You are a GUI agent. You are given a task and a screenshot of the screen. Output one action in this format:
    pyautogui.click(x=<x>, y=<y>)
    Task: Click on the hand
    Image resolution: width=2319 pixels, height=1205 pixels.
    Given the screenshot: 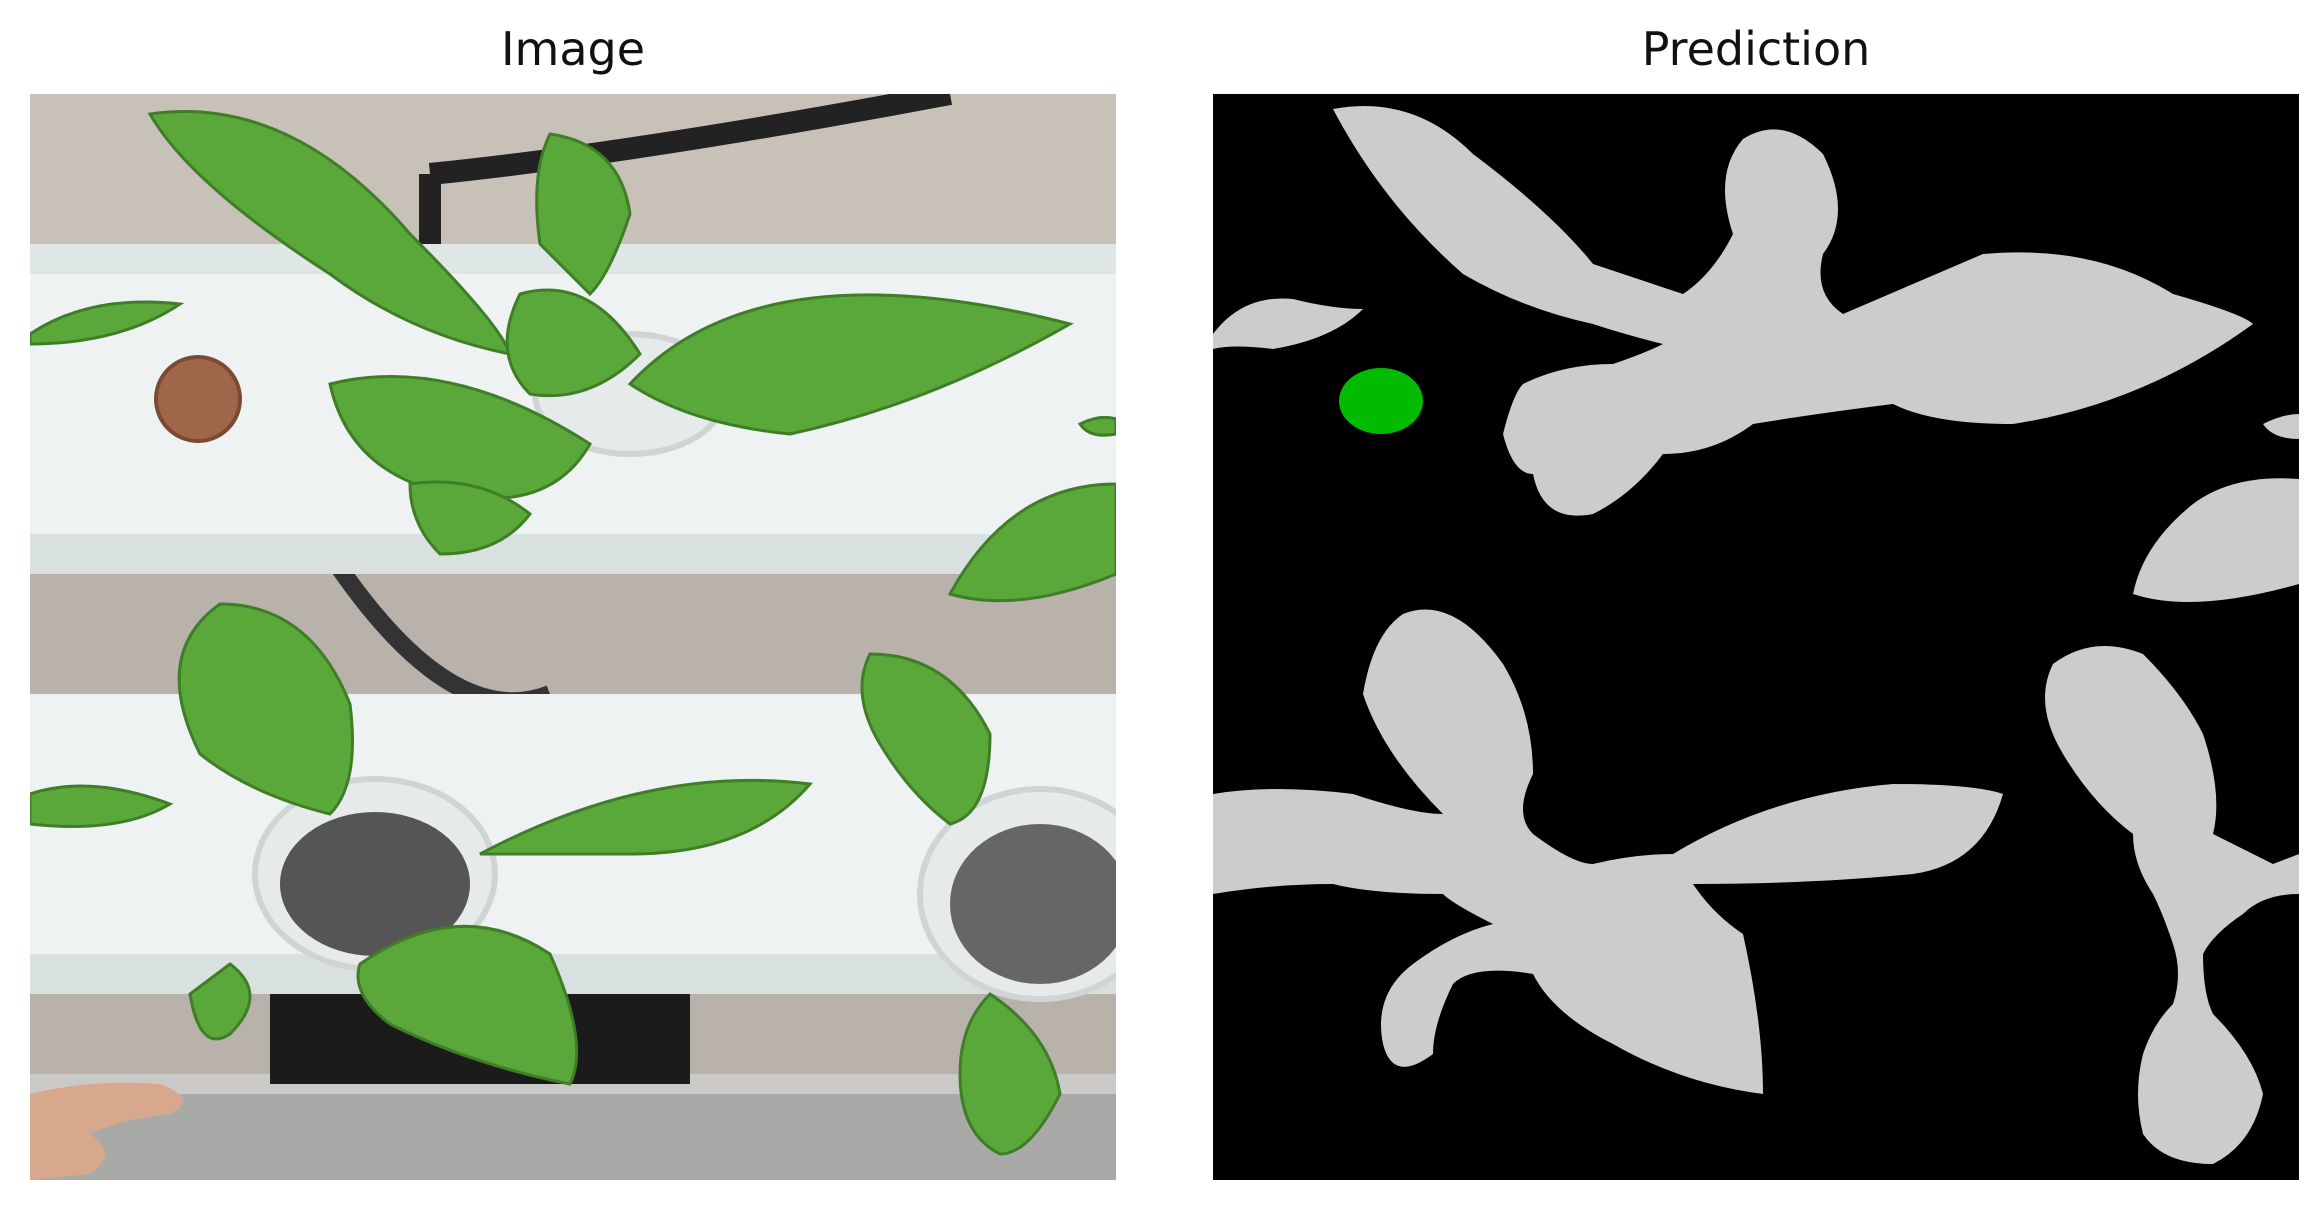 What is the action you would take?
    pyautogui.click(x=106, y=1131)
    